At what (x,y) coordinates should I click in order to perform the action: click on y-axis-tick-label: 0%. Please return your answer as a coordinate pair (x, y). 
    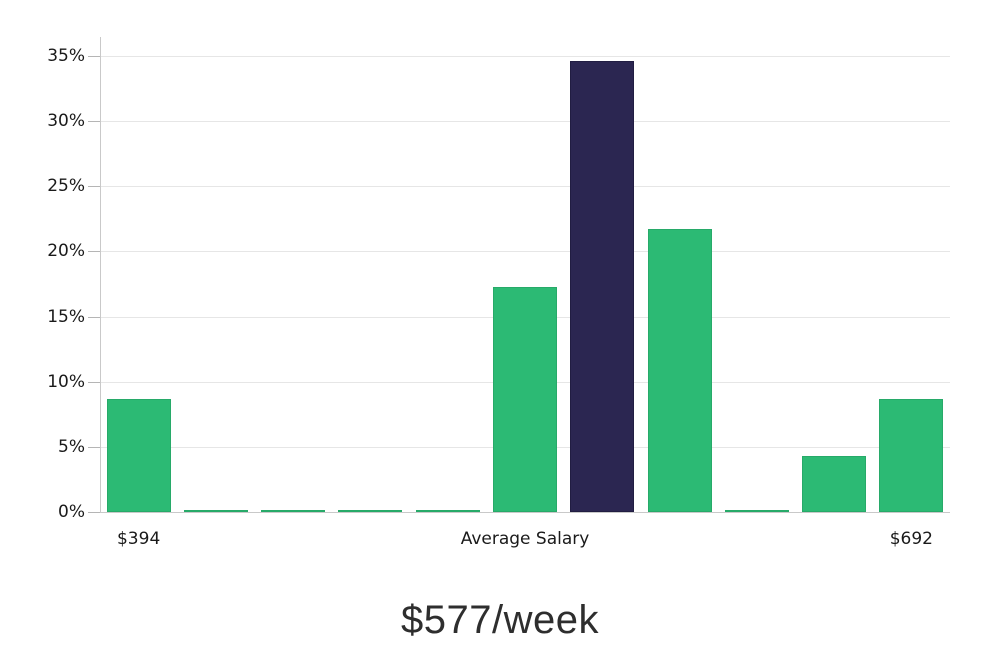
    Looking at the image, I should click on (71, 512).